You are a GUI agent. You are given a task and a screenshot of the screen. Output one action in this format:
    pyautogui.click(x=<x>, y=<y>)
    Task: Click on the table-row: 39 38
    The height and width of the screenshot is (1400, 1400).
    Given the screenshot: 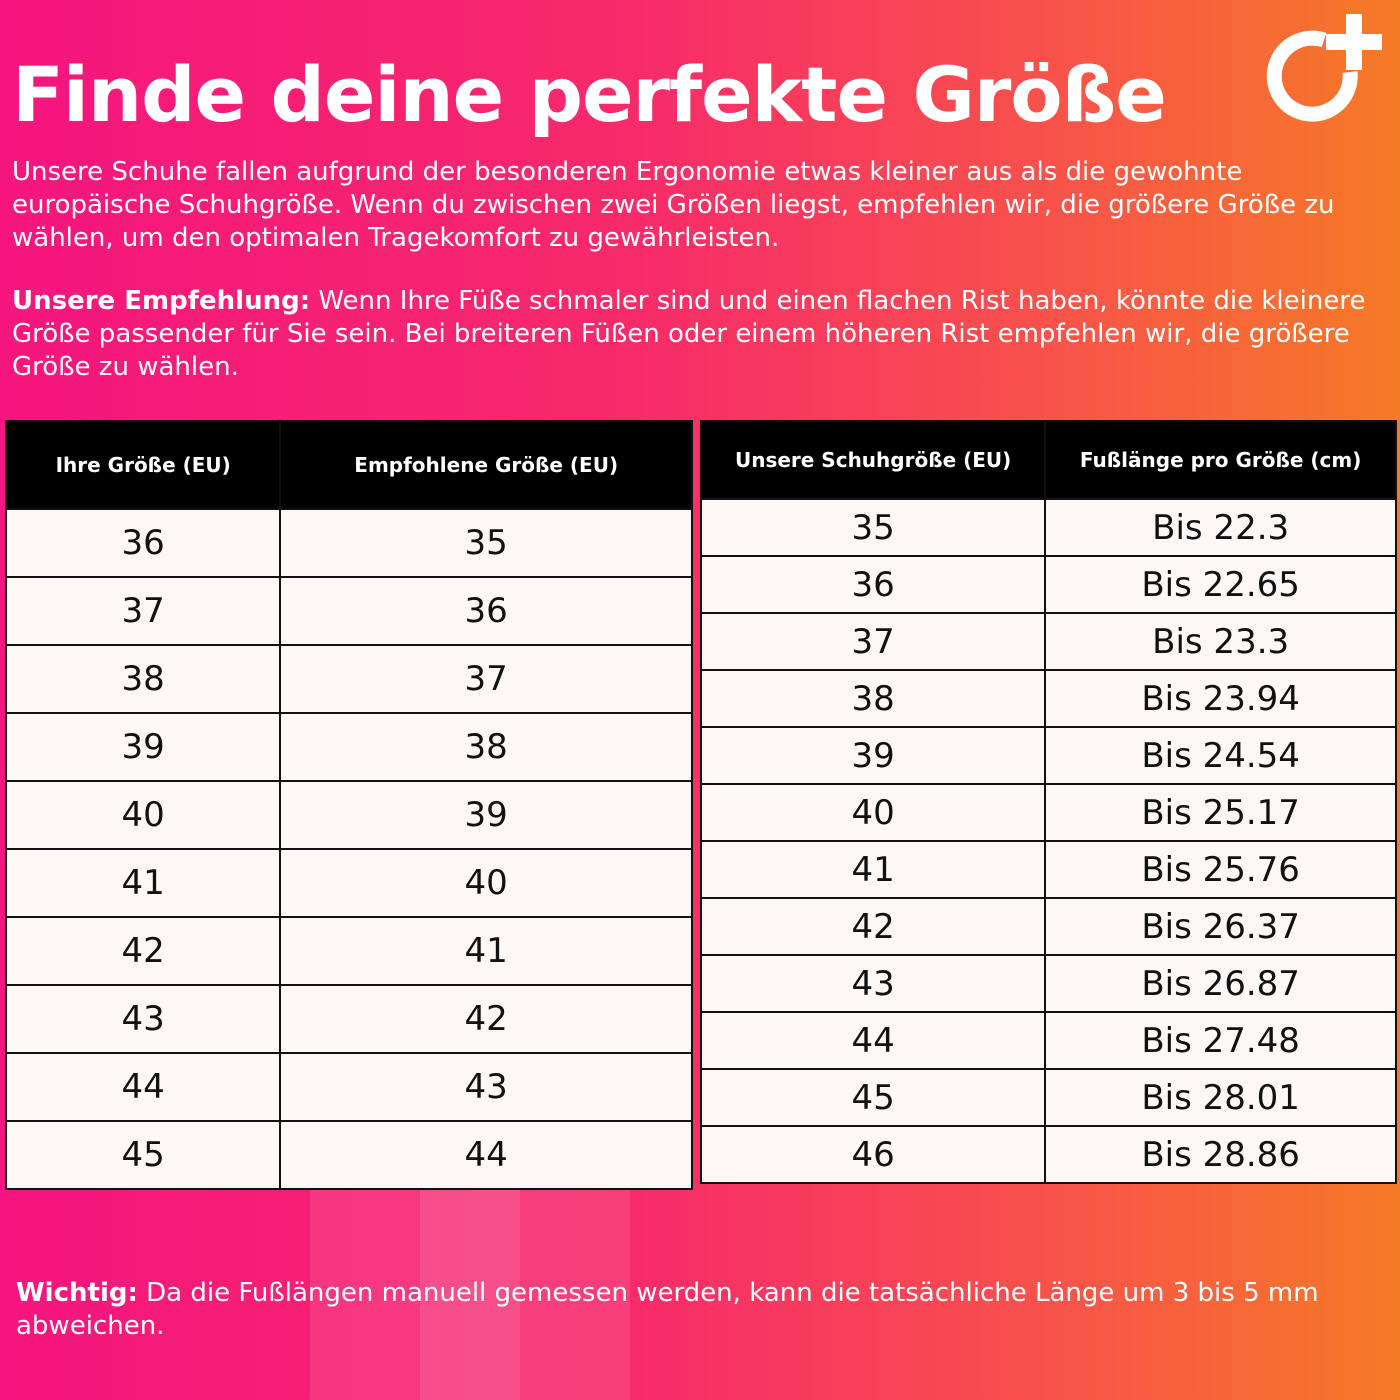 What is the action you would take?
    pyautogui.click(x=348, y=747)
    